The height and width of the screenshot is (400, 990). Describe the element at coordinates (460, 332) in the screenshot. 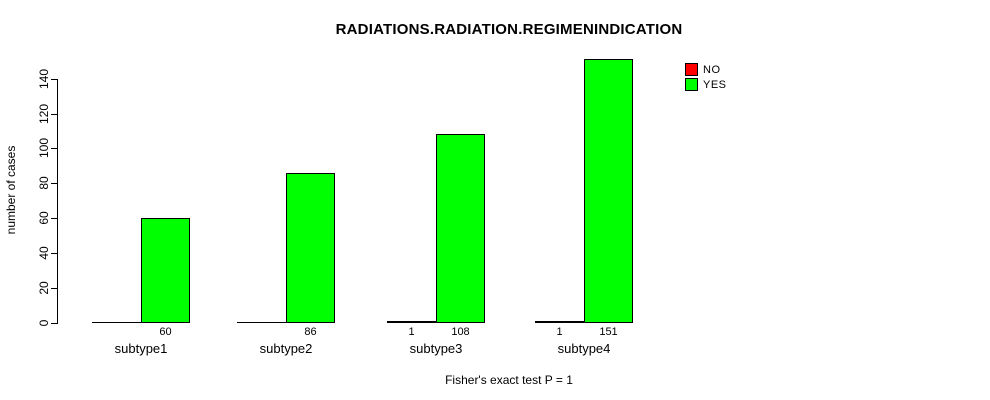

I see `bar-value-label: 108` at that location.